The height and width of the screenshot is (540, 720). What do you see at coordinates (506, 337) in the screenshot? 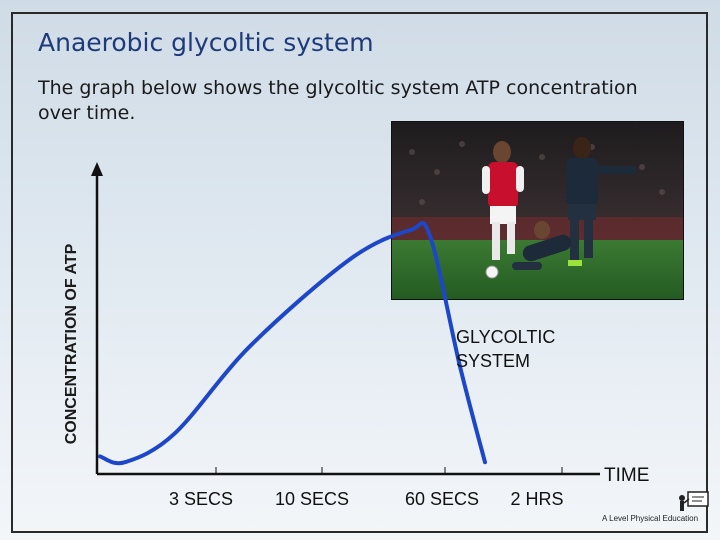
I see `series-label-line-1: GLYCOLTIC` at bounding box center [506, 337].